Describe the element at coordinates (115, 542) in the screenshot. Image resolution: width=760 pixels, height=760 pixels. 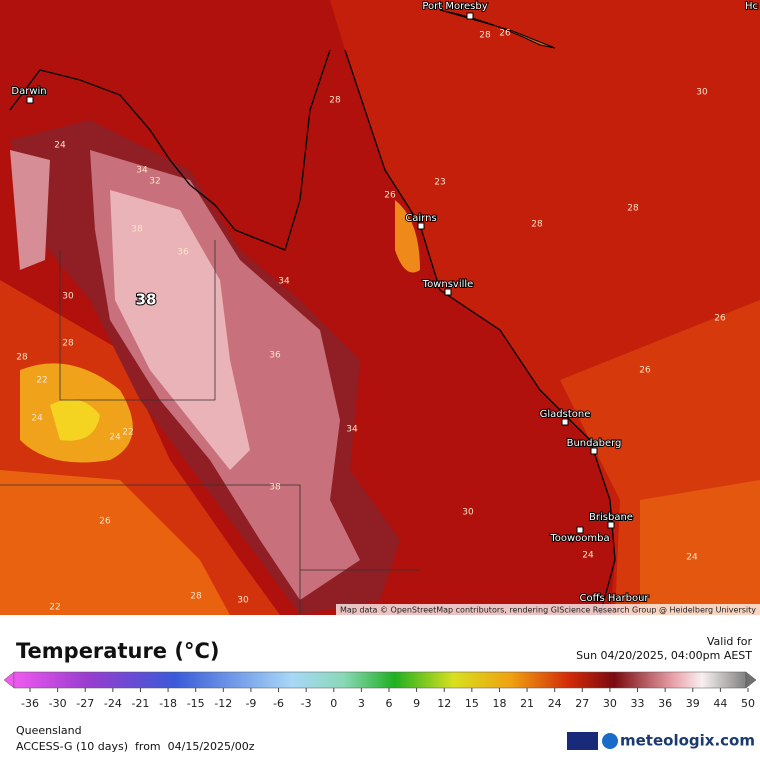
I see `land-orange2` at that location.